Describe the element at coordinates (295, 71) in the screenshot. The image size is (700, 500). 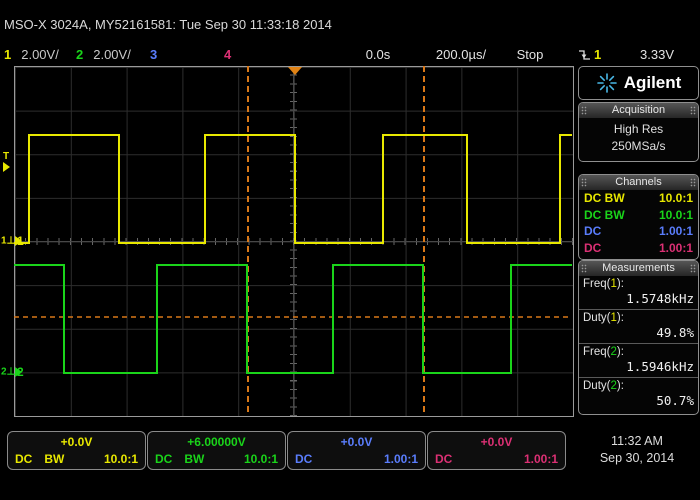
I see `time-reference-marker` at that location.